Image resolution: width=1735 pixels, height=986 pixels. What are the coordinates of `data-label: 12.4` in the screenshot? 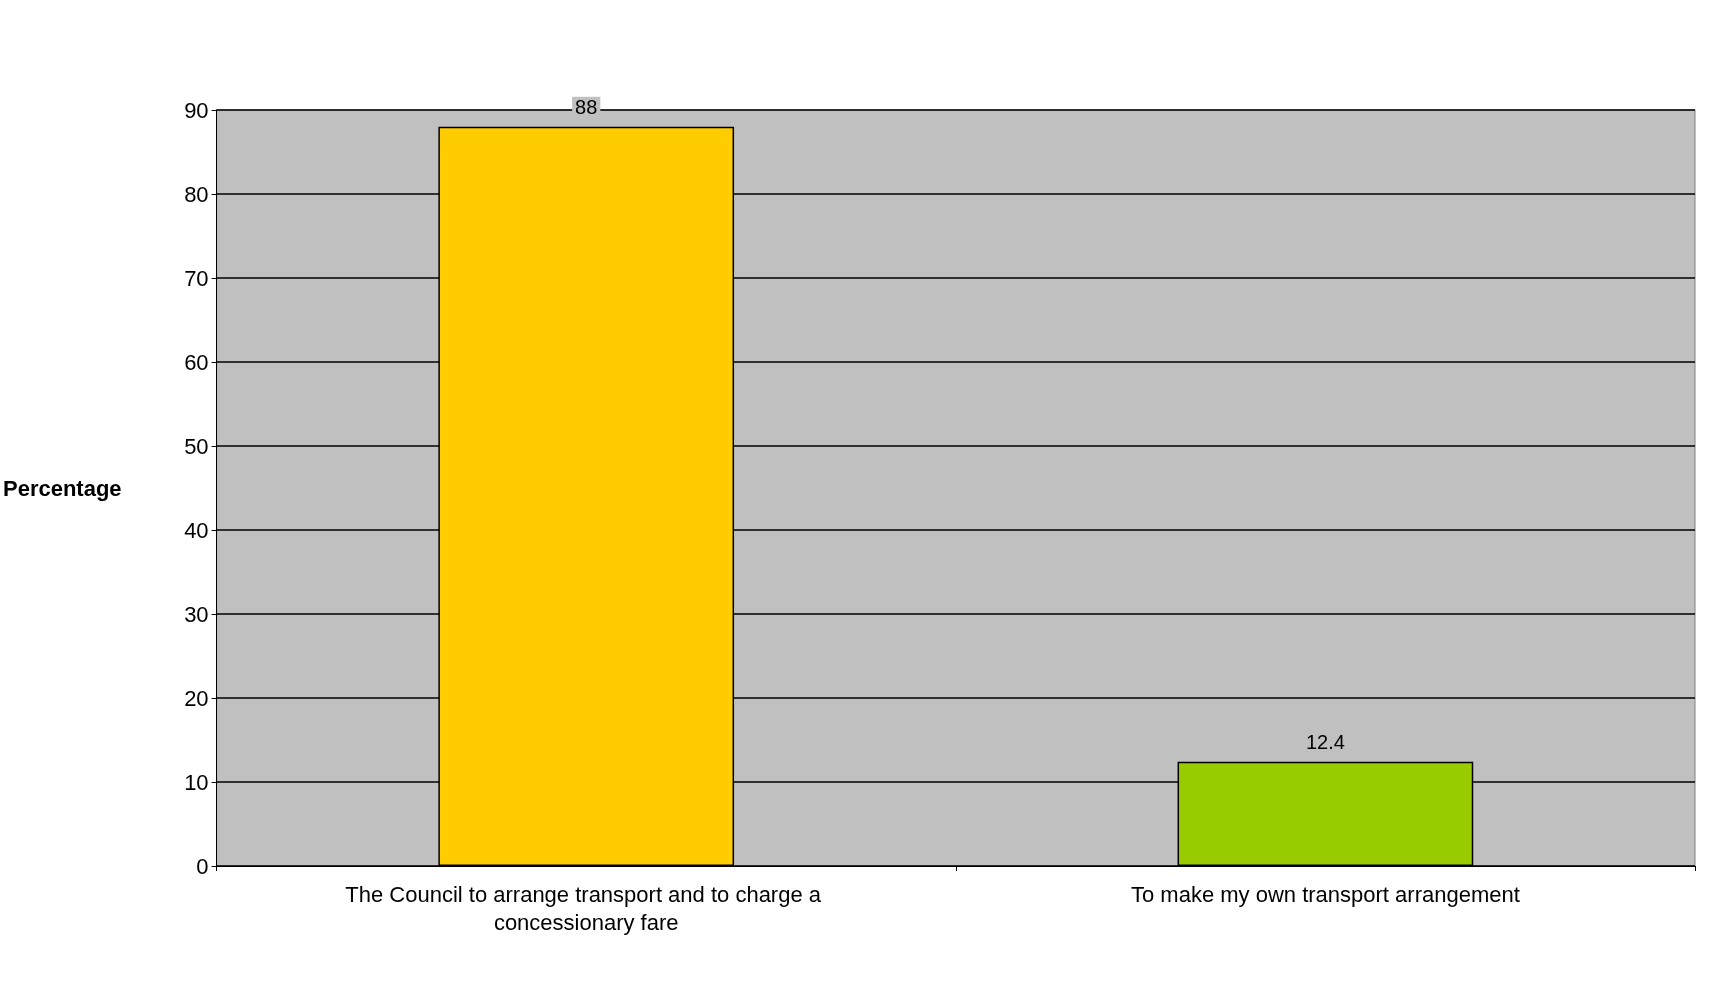 It's located at (1325, 741).